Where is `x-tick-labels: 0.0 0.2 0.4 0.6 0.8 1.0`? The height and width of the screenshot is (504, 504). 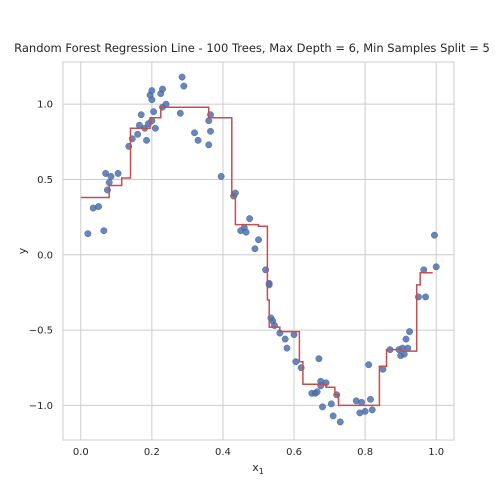 x-tick-labels: 0.0 0.2 0.4 0.6 0.8 1.0 is located at coordinates (258, 452).